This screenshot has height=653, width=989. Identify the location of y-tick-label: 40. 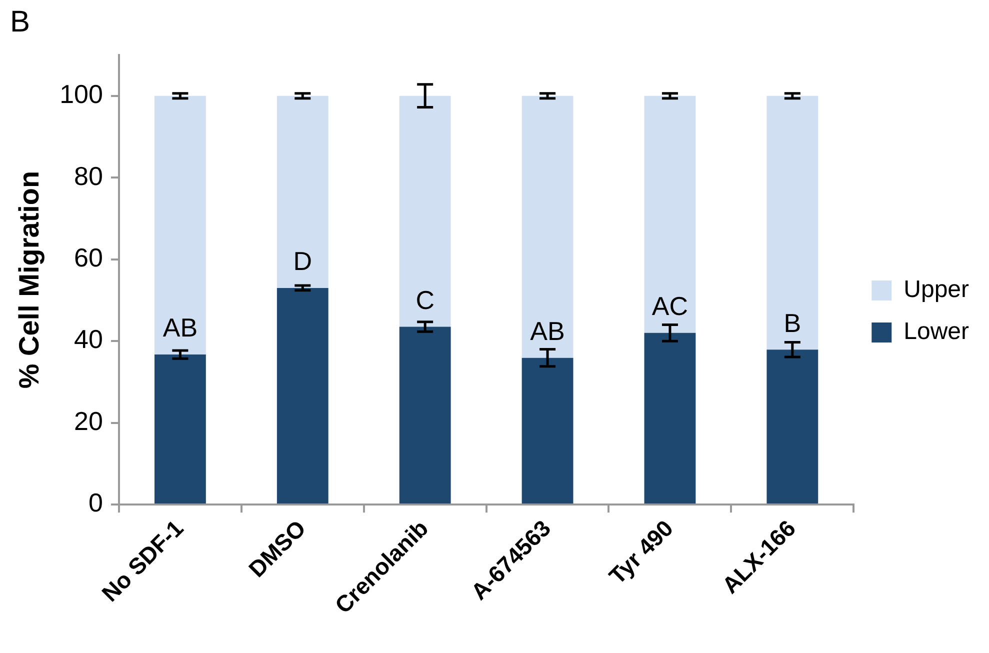
(88, 339).